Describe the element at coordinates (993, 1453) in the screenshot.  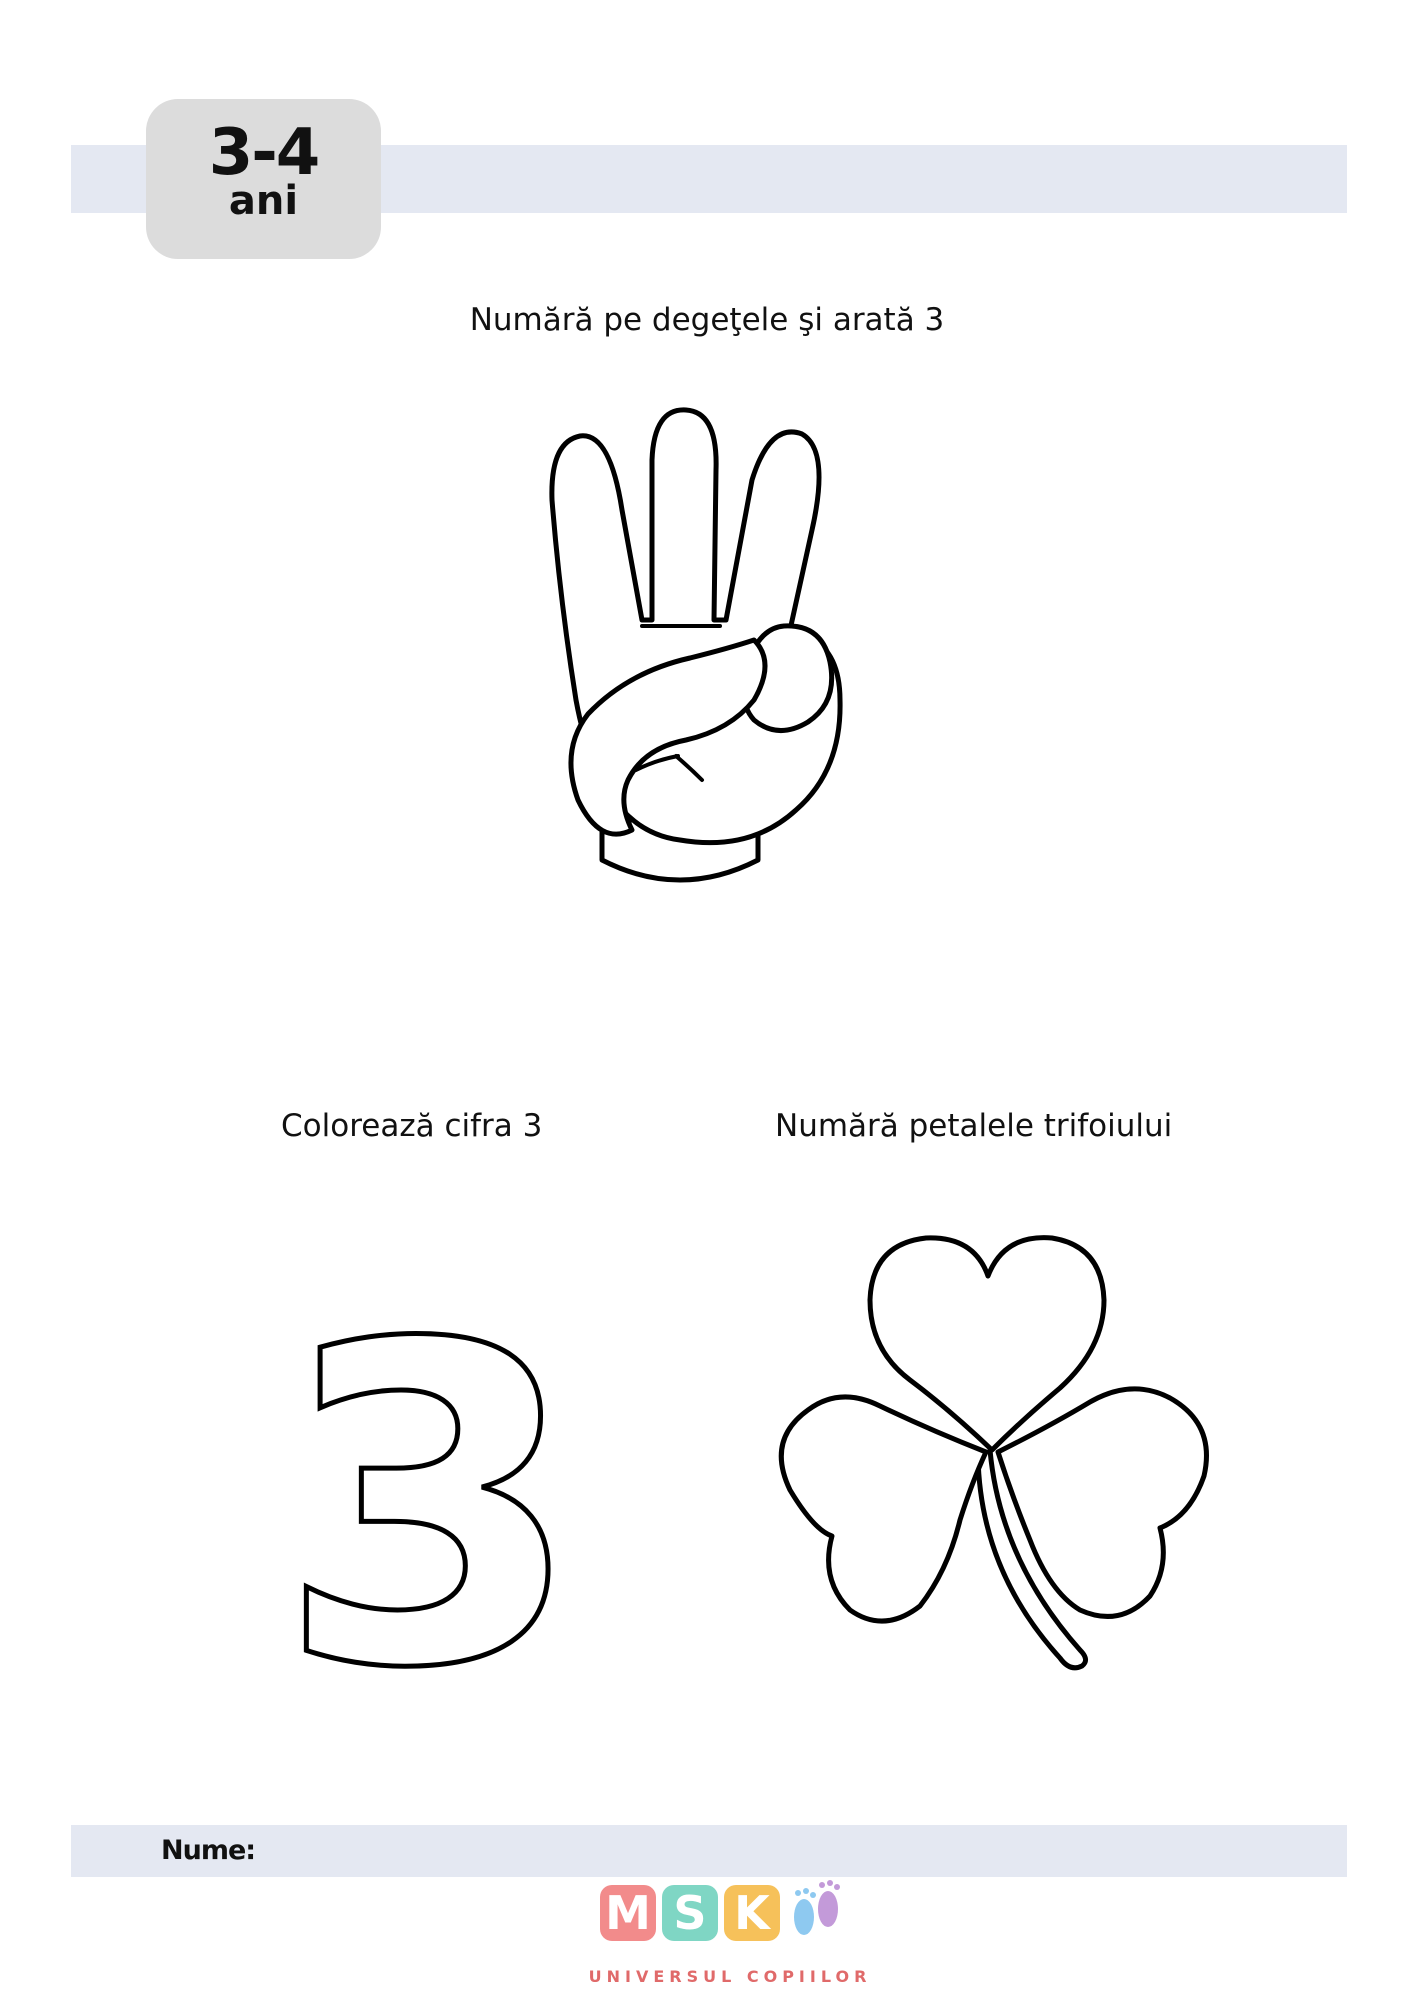
I see `clover-icon` at that location.